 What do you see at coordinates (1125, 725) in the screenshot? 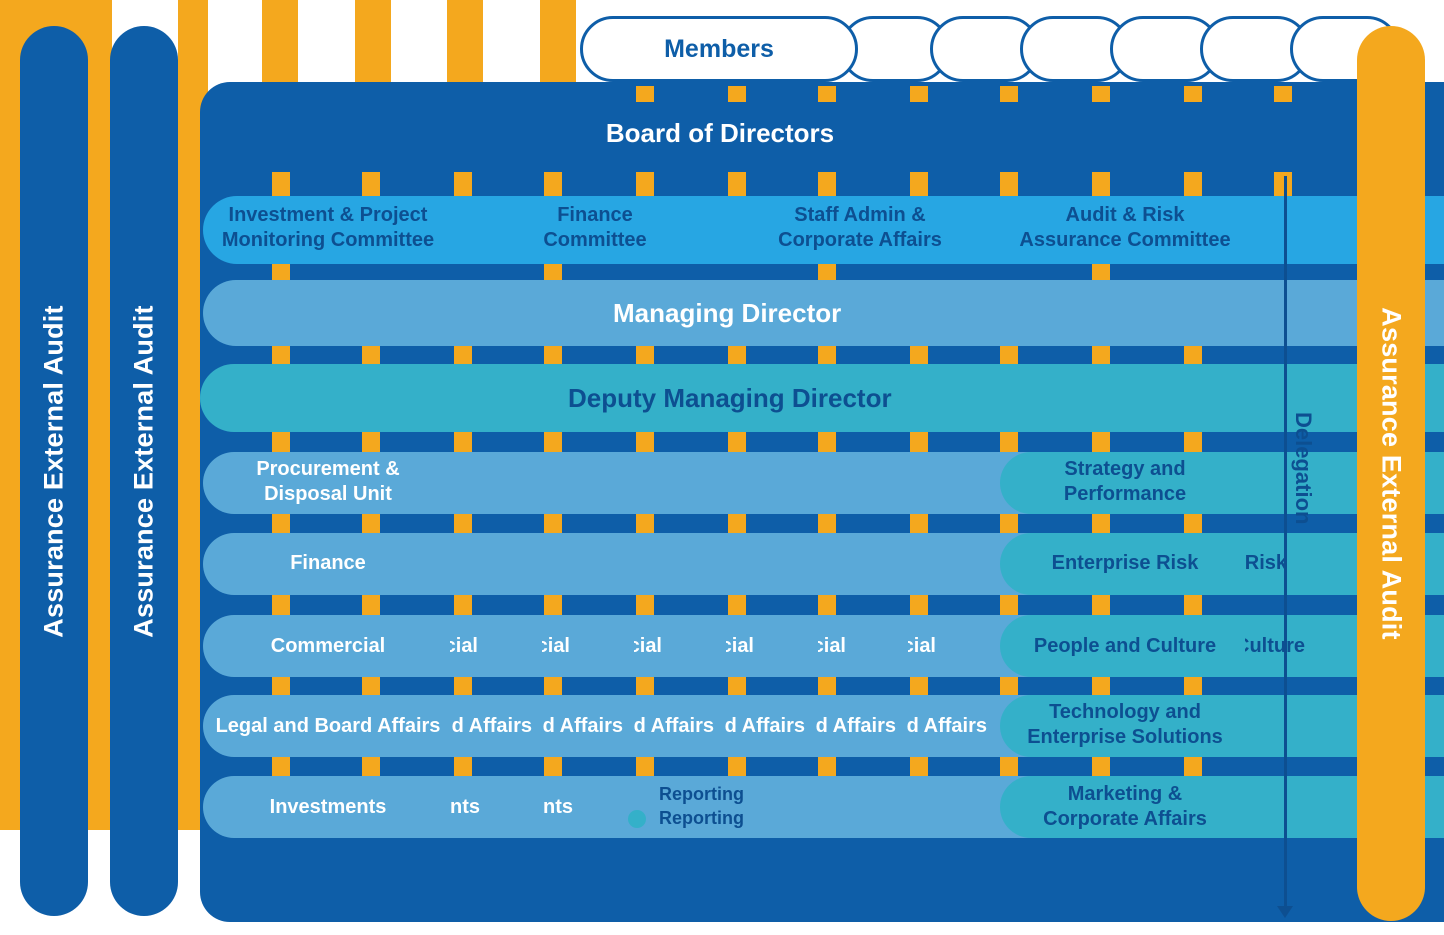
I see `technology-solutions-box: Technology and Enterprise Solutions` at bounding box center [1125, 725].